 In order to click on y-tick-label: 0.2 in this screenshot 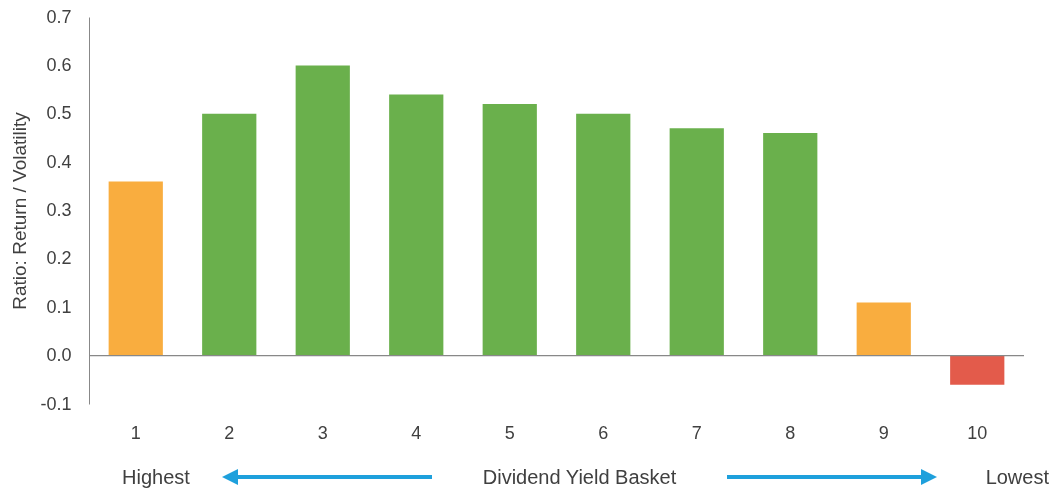, I will do `click(59, 258)`.